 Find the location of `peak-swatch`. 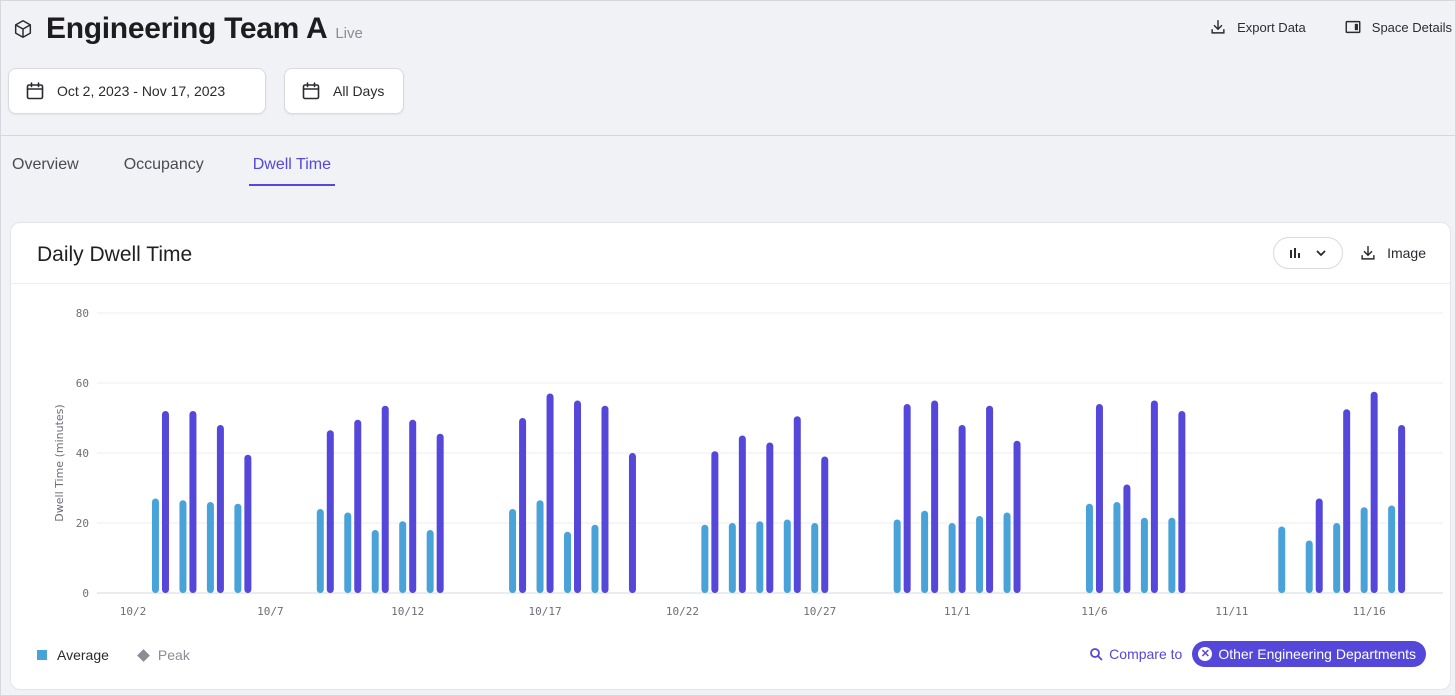

peak-swatch is located at coordinates (143, 655).